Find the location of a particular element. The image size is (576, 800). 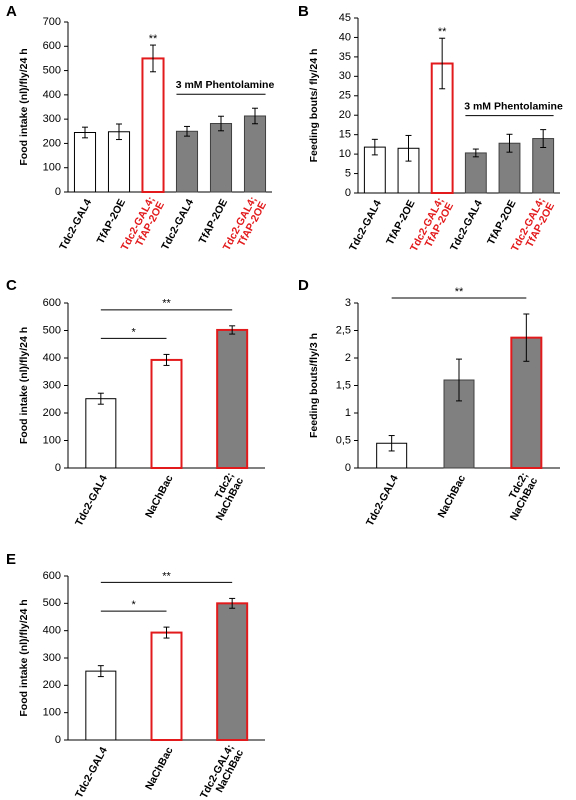

y-tick-label: 1,5 is located at coordinates (343, 385).